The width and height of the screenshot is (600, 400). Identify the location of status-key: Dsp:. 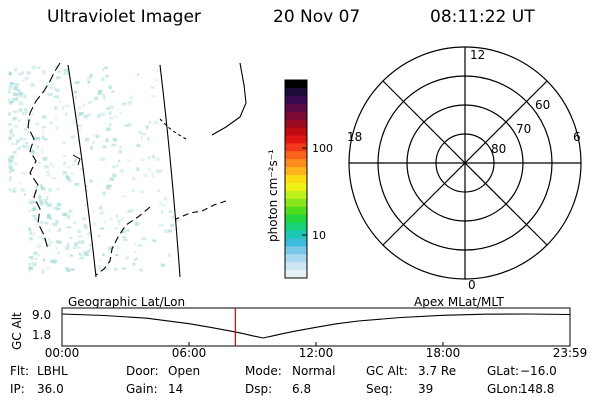
(259, 389).